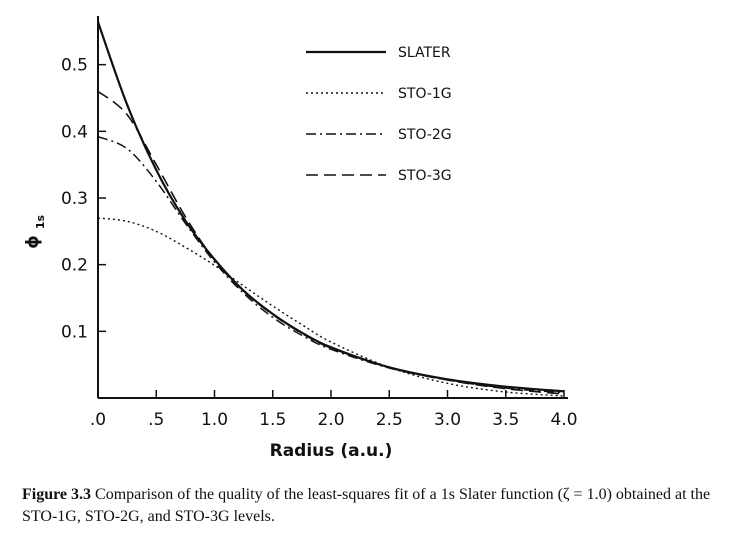 The height and width of the screenshot is (540, 745). I want to click on x-tick-label: .5, so click(156, 420).